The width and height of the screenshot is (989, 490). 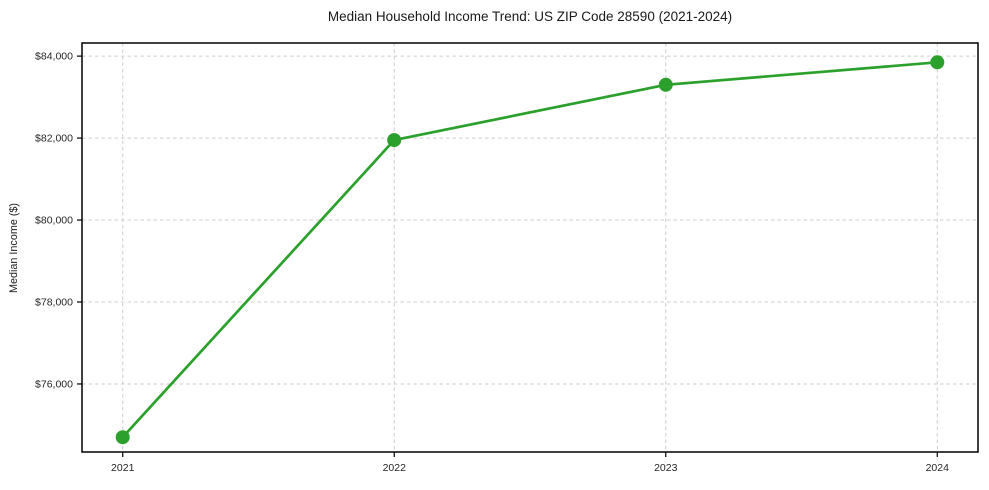 What do you see at coordinates (54, 221) in the screenshot?
I see `y-tick-label: $80,000` at bounding box center [54, 221].